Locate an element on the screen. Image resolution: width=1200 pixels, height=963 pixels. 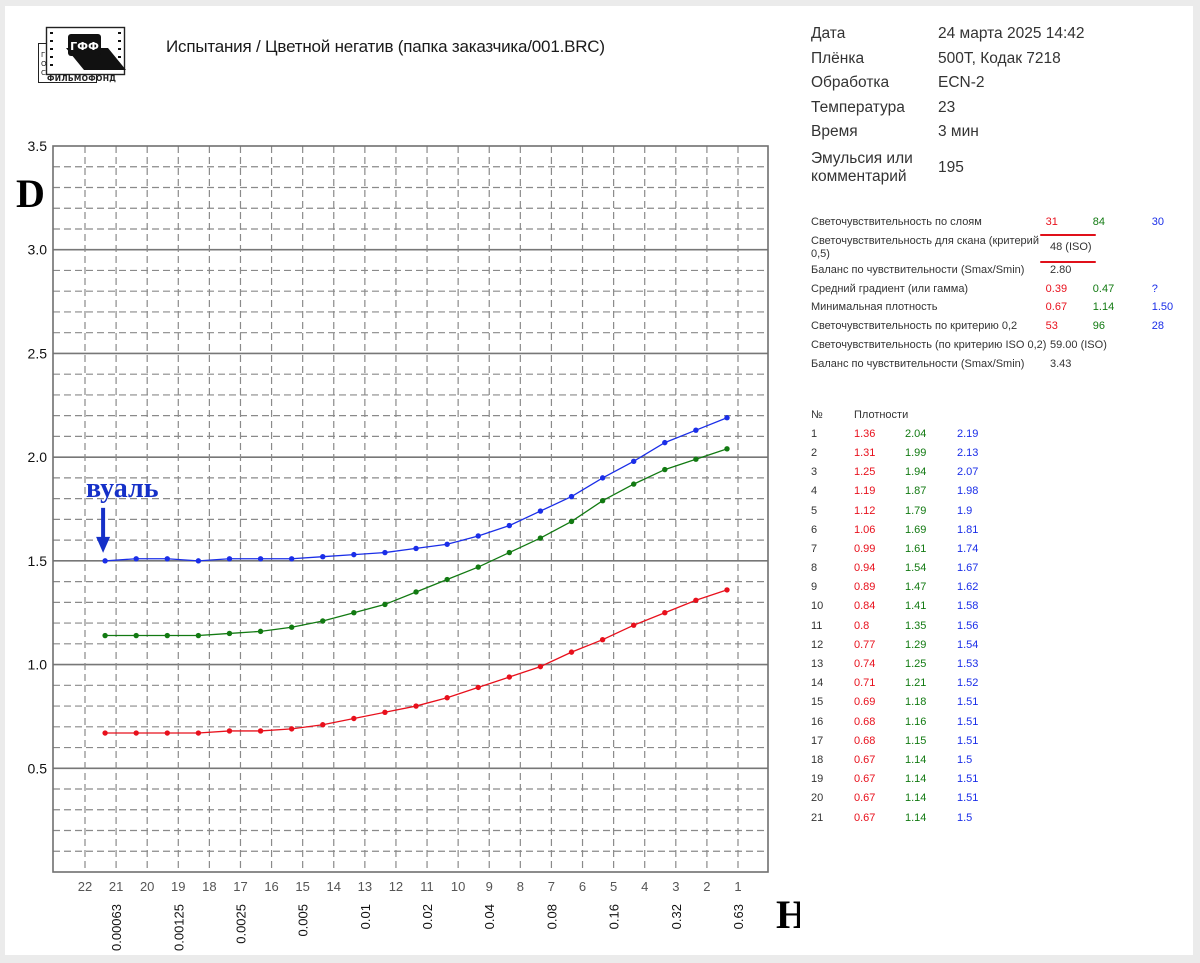
info-key: Время is located at coordinates (834, 131).